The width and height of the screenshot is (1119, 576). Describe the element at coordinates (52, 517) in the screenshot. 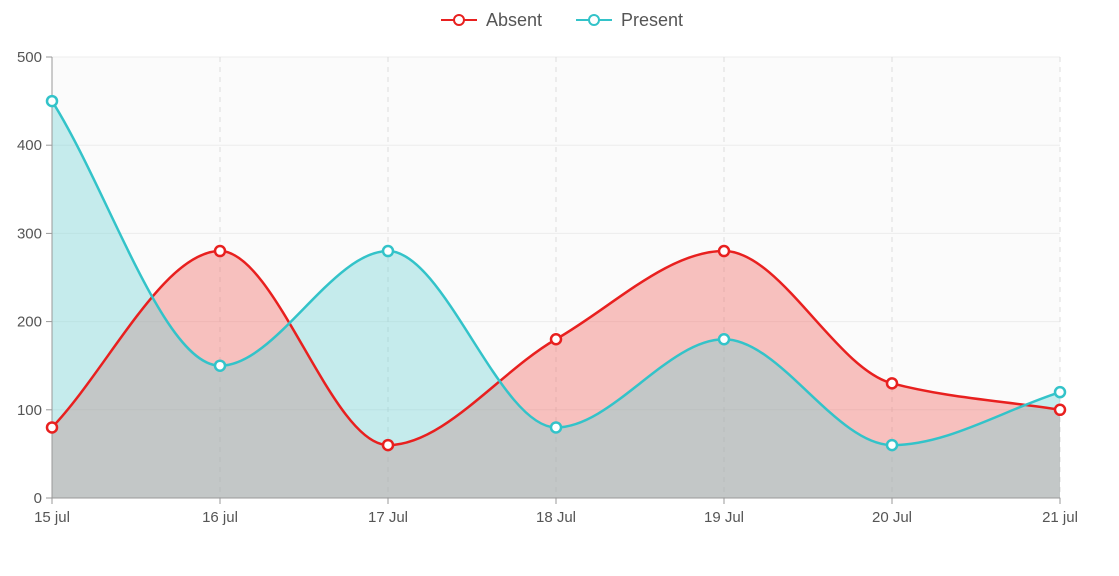

I see `x-tick-label: 15 jul` at that location.